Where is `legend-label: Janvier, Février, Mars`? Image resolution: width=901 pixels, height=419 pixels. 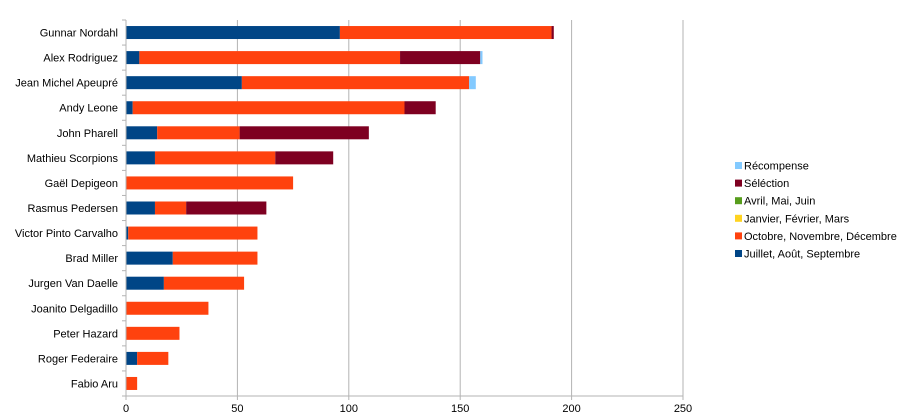 legend-label: Janvier, Février, Mars is located at coordinates (797, 219).